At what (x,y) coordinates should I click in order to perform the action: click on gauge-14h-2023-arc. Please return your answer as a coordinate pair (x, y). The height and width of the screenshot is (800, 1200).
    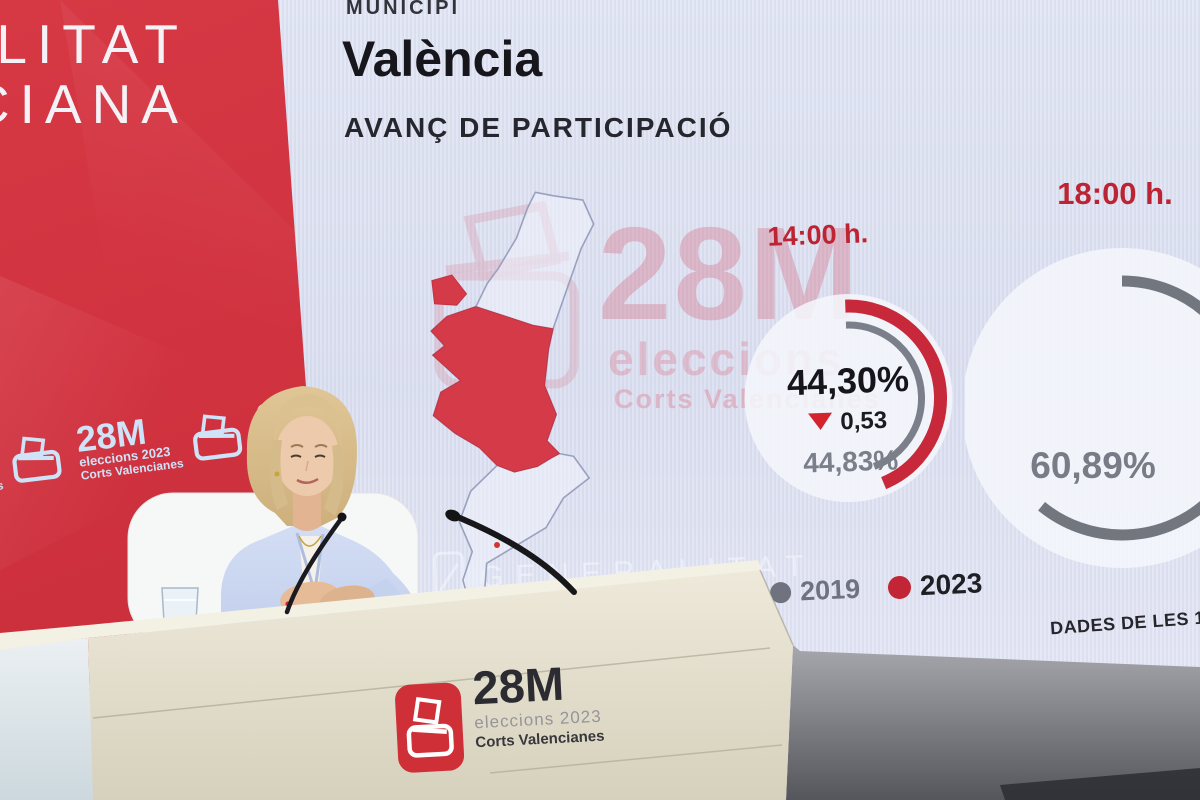
    Looking at the image, I should click on (849, 398).